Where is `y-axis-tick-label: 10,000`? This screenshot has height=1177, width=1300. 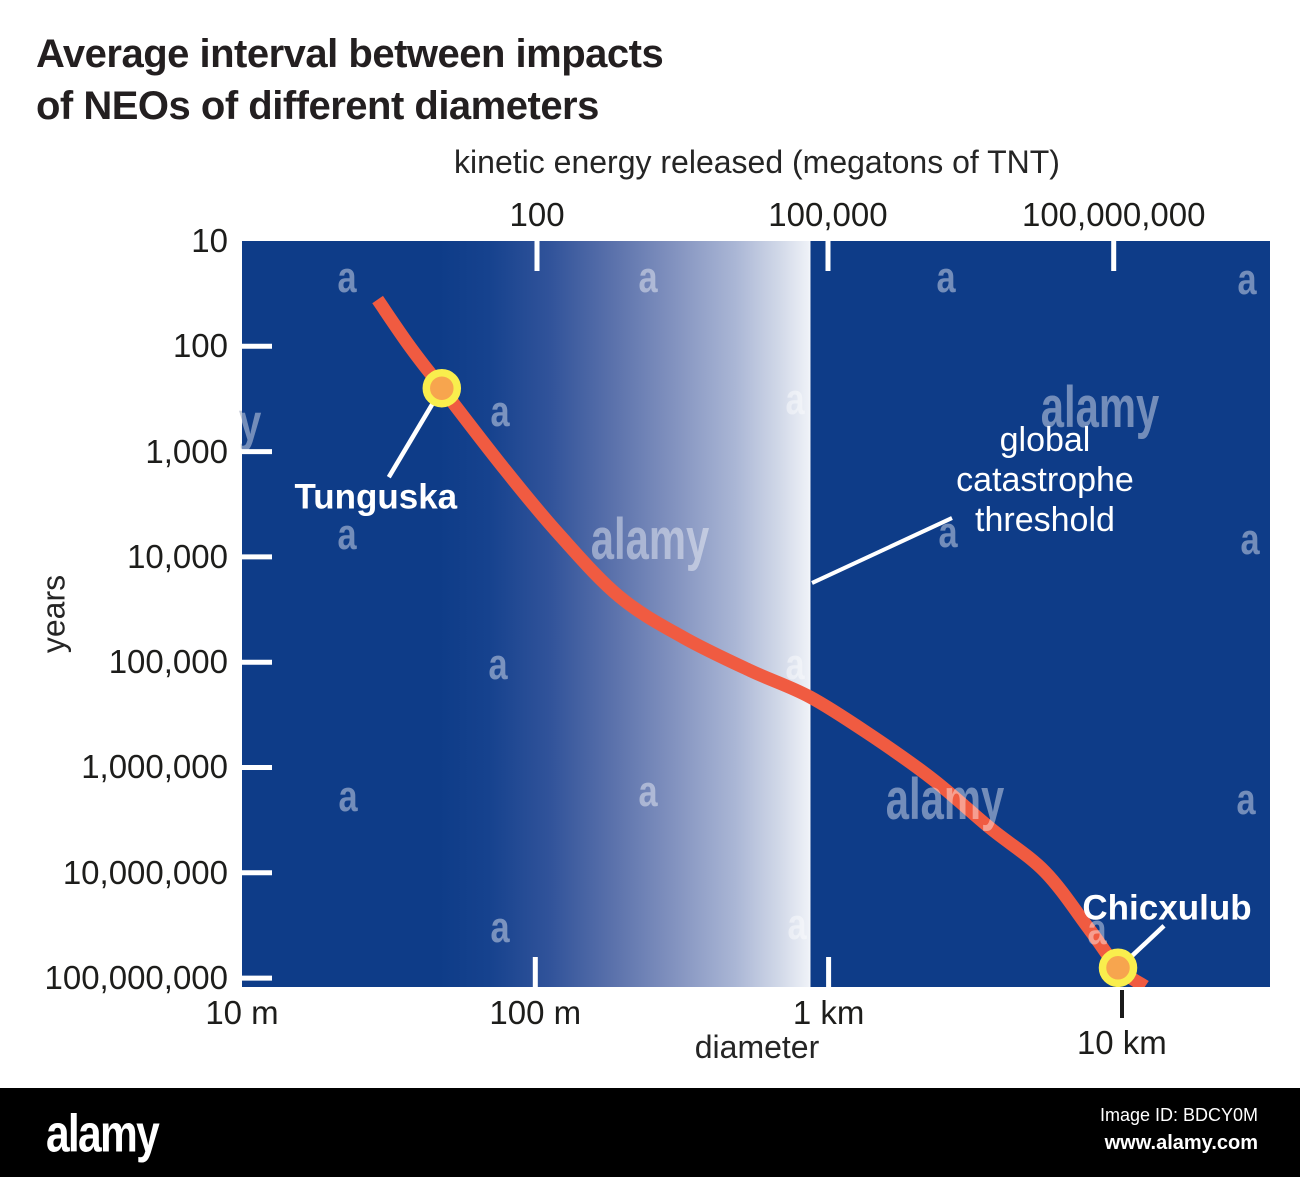 y-axis-tick-label: 10,000 is located at coordinates (177, 556).